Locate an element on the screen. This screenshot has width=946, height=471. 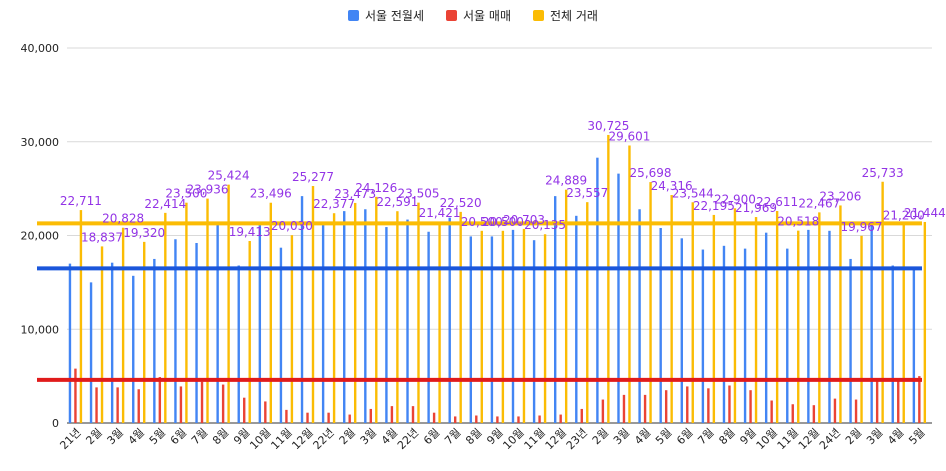
data-label: 22,414 is located at coordinates (165, 204).